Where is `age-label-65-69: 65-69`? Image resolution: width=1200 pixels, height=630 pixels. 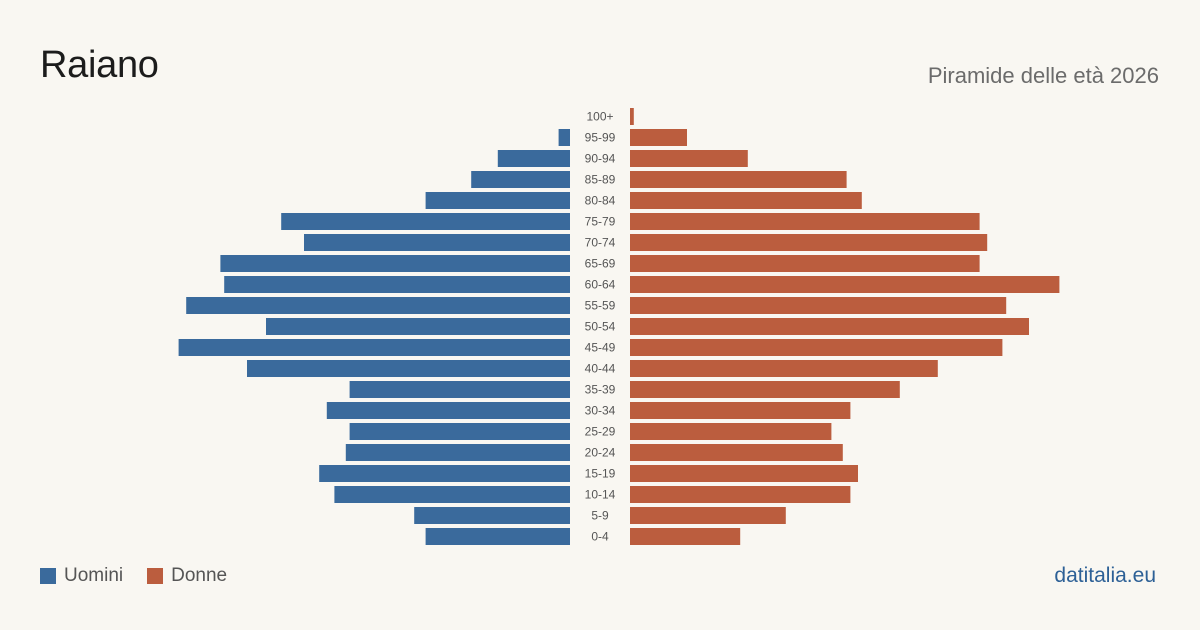 age-label-65-69: 65-69 is located at coordinates (600, 264).